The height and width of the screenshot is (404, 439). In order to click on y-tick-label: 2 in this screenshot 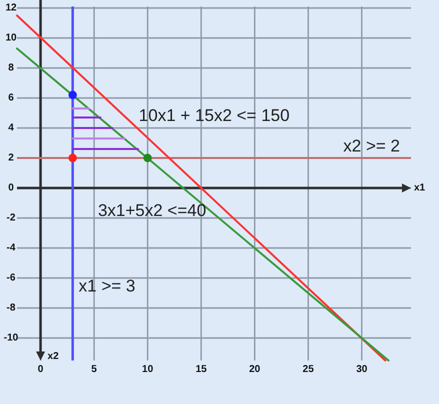, I will do `click(11, 158)`.